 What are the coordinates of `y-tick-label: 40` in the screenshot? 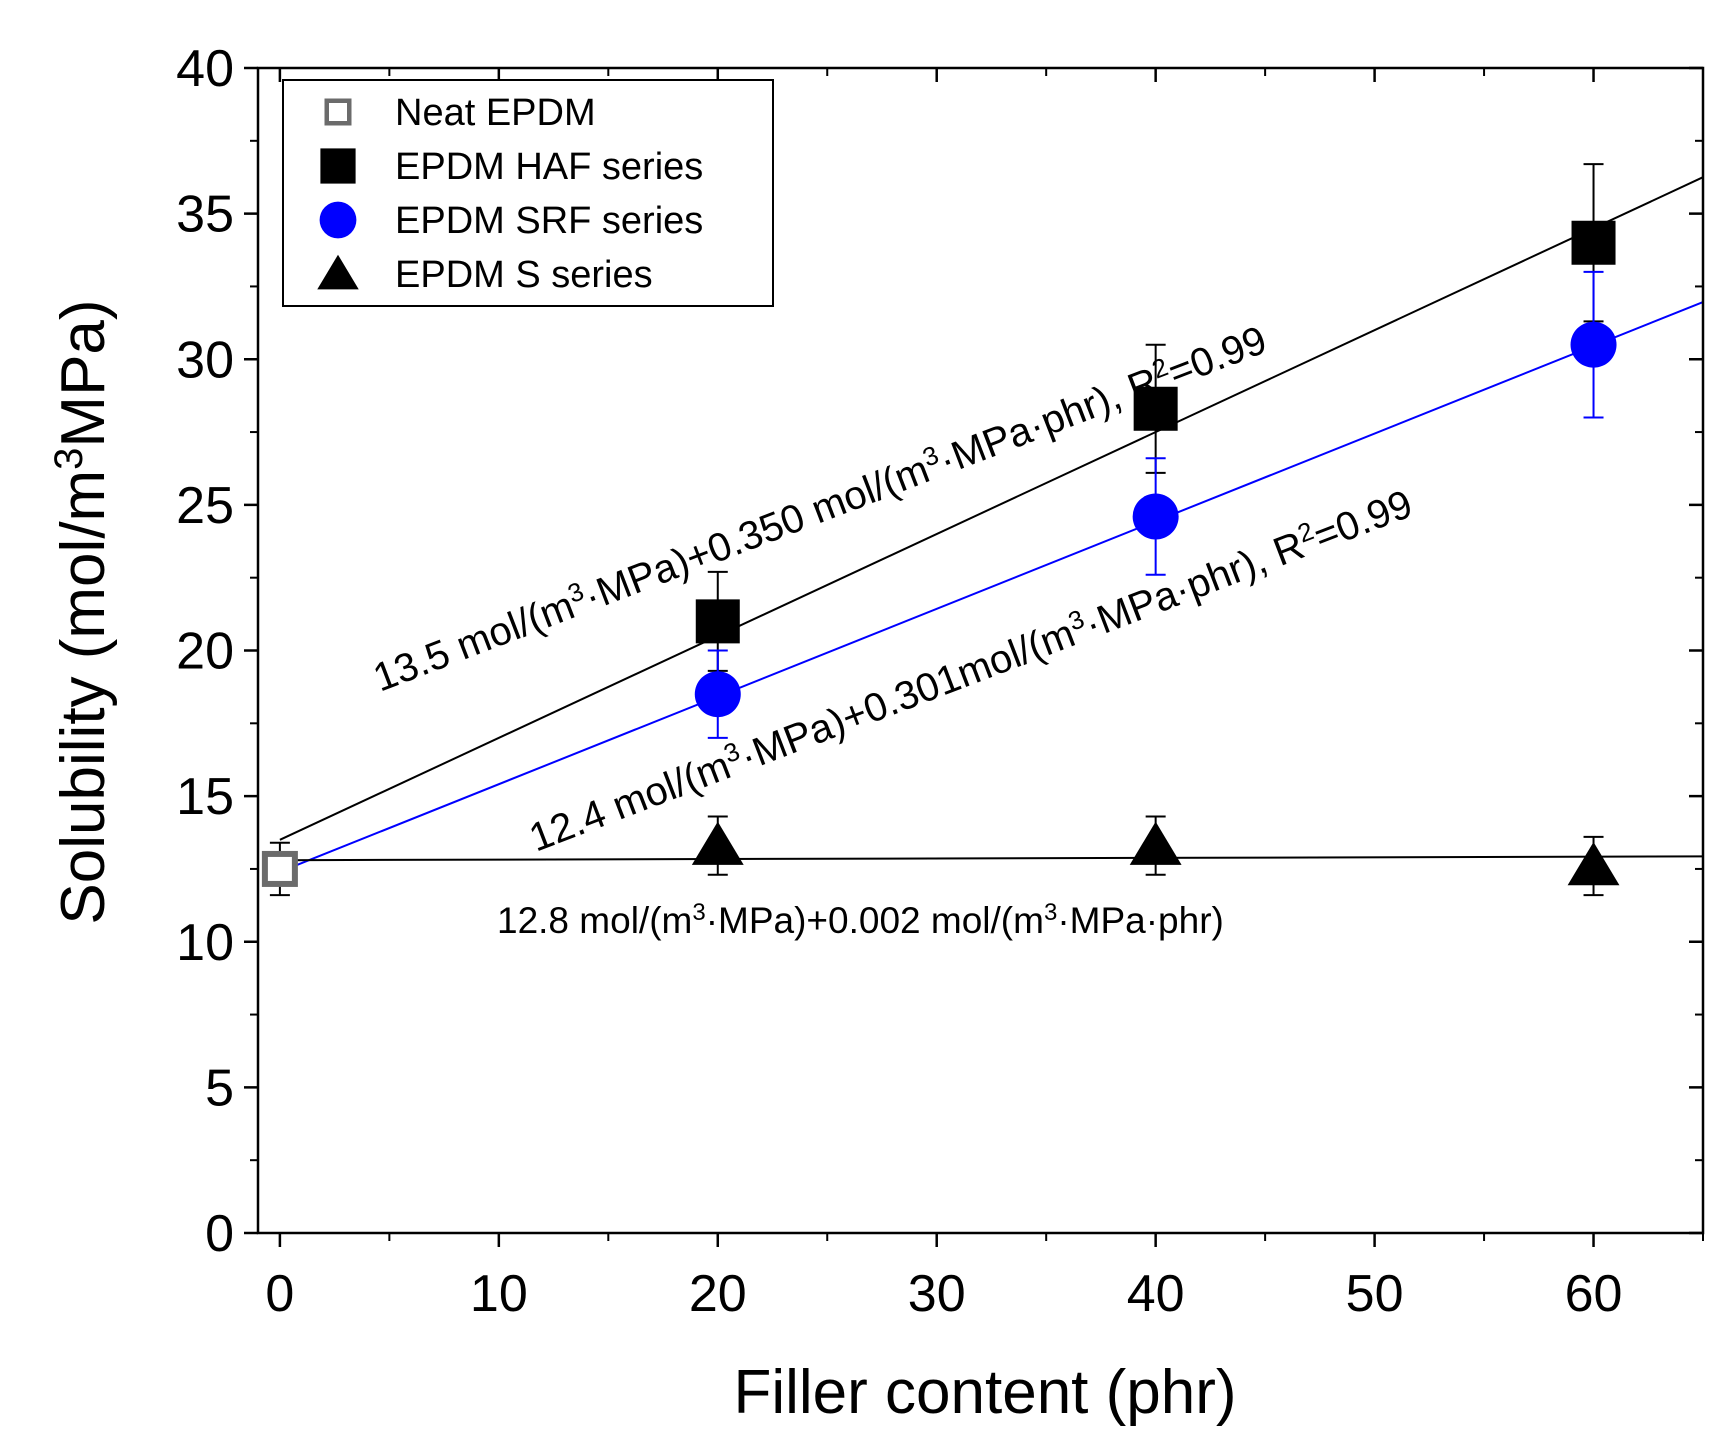 It's located at (205, 69).